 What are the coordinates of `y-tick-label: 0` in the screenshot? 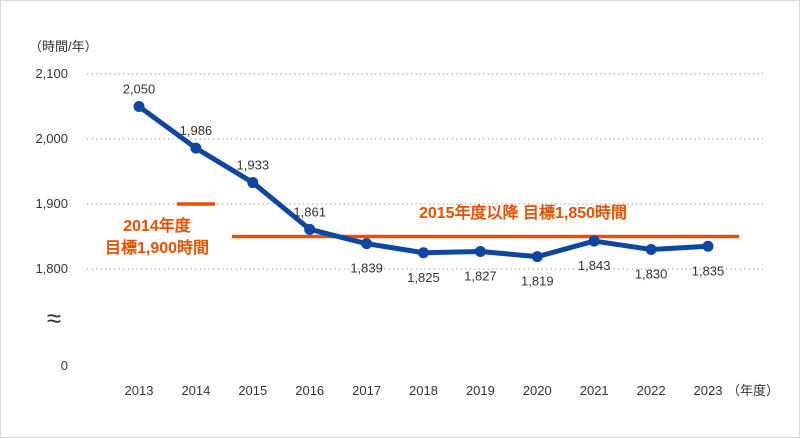 It's located at (64, 365).